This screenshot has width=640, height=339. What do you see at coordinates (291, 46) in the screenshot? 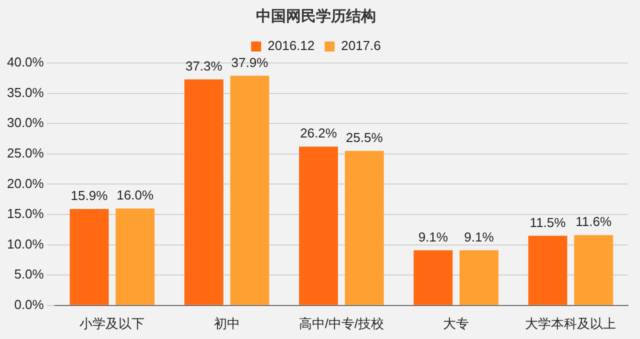
I see `legend-label: 2016.12` at bounding box center [291, 46].